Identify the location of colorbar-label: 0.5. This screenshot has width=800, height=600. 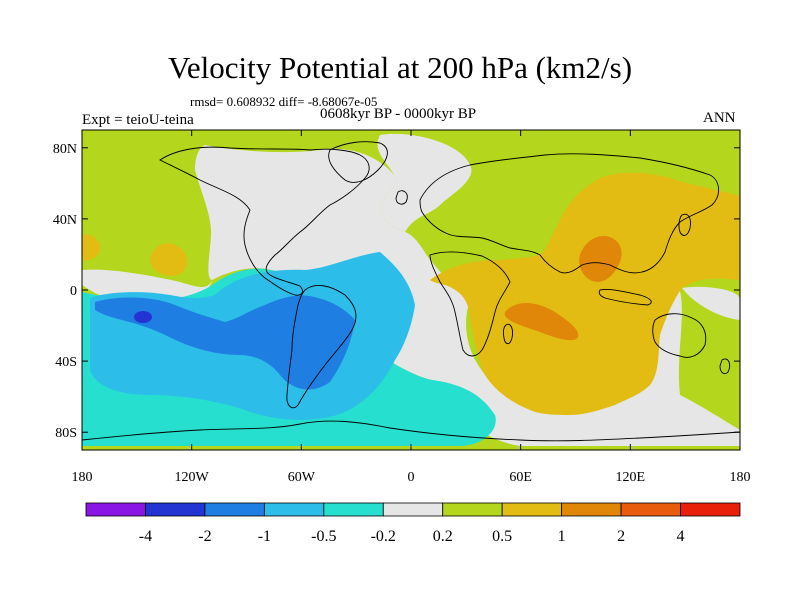
(502, 536).